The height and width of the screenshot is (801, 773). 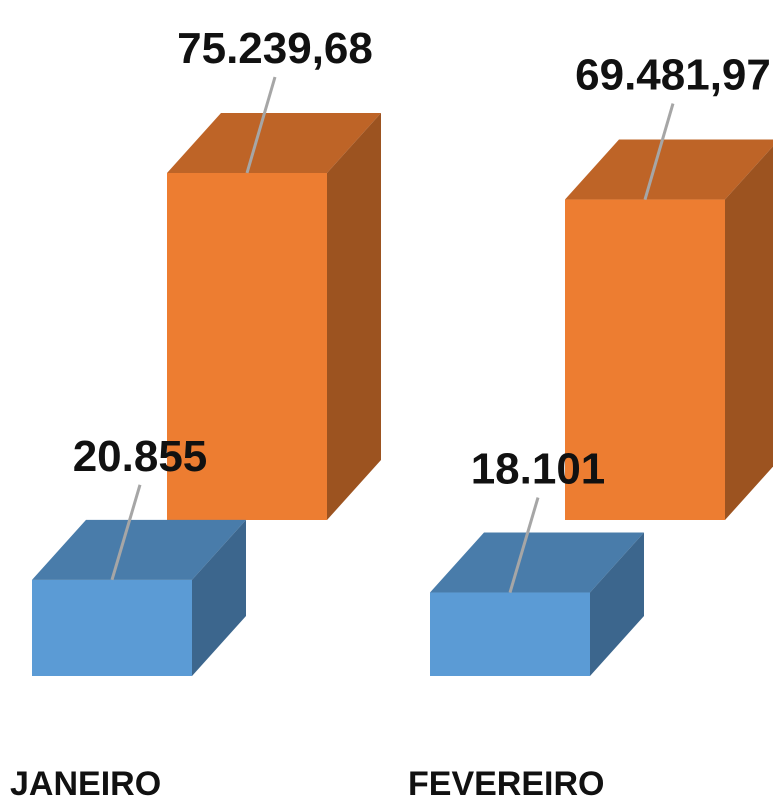 I want to click on category-label-fevereiro: FEVEREIRO, so click(x=506, y=783).